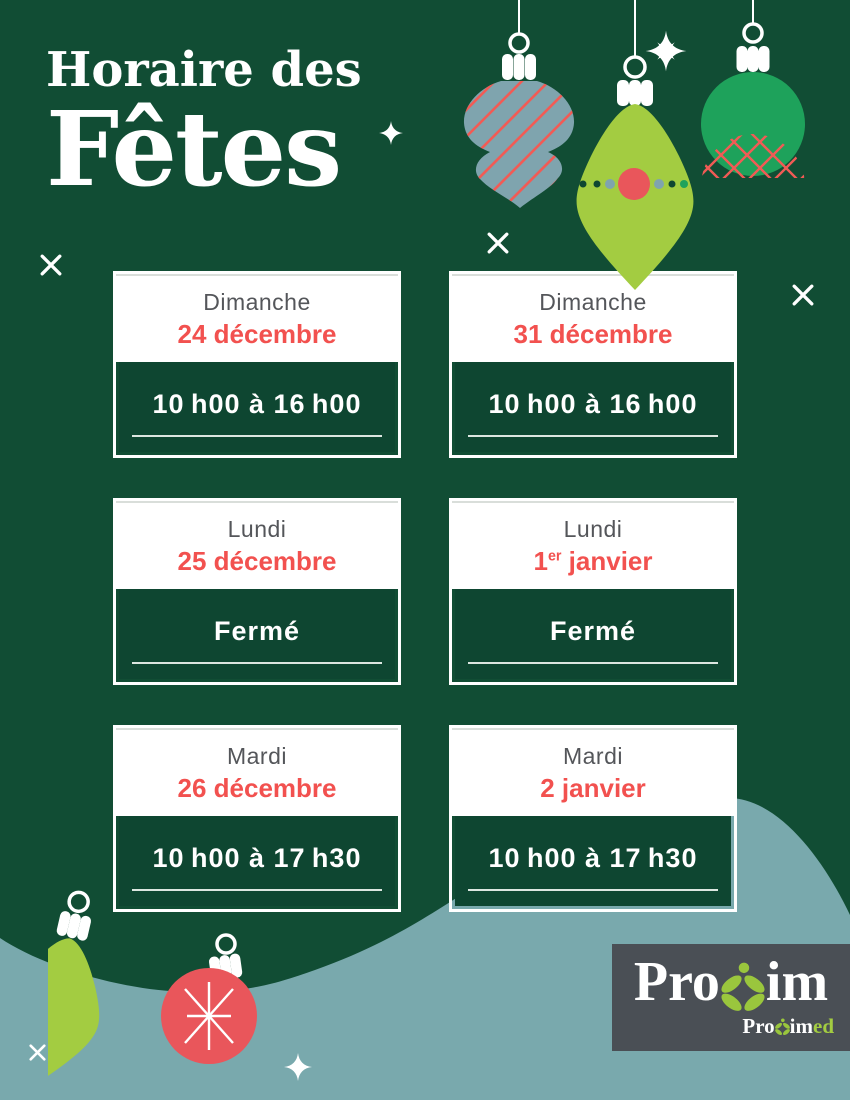 This screenshot has height=1100, width=850. What do you see at coordinates (593, 787) in the screenshot?
I see `date-label: 2 janvier` at bounding box center [593, 787].